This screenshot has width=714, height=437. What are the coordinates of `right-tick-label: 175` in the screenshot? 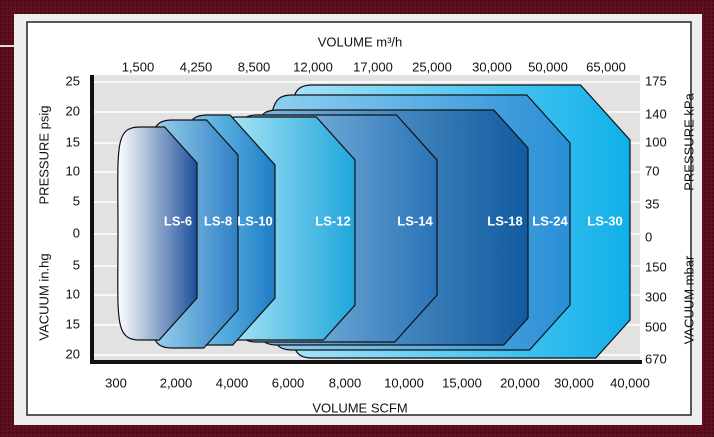 It's located at (656, 80).